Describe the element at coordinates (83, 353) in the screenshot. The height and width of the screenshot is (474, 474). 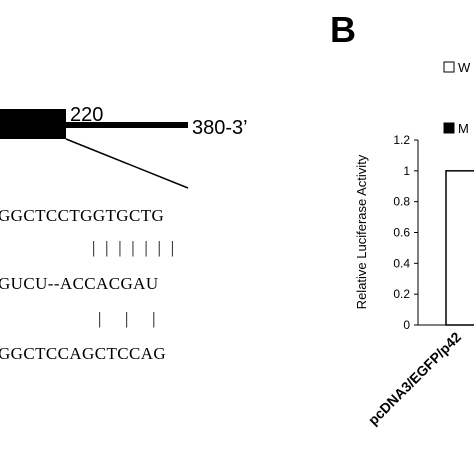
I see `sequence: GGCTCCAGCTCCAG` at that location.